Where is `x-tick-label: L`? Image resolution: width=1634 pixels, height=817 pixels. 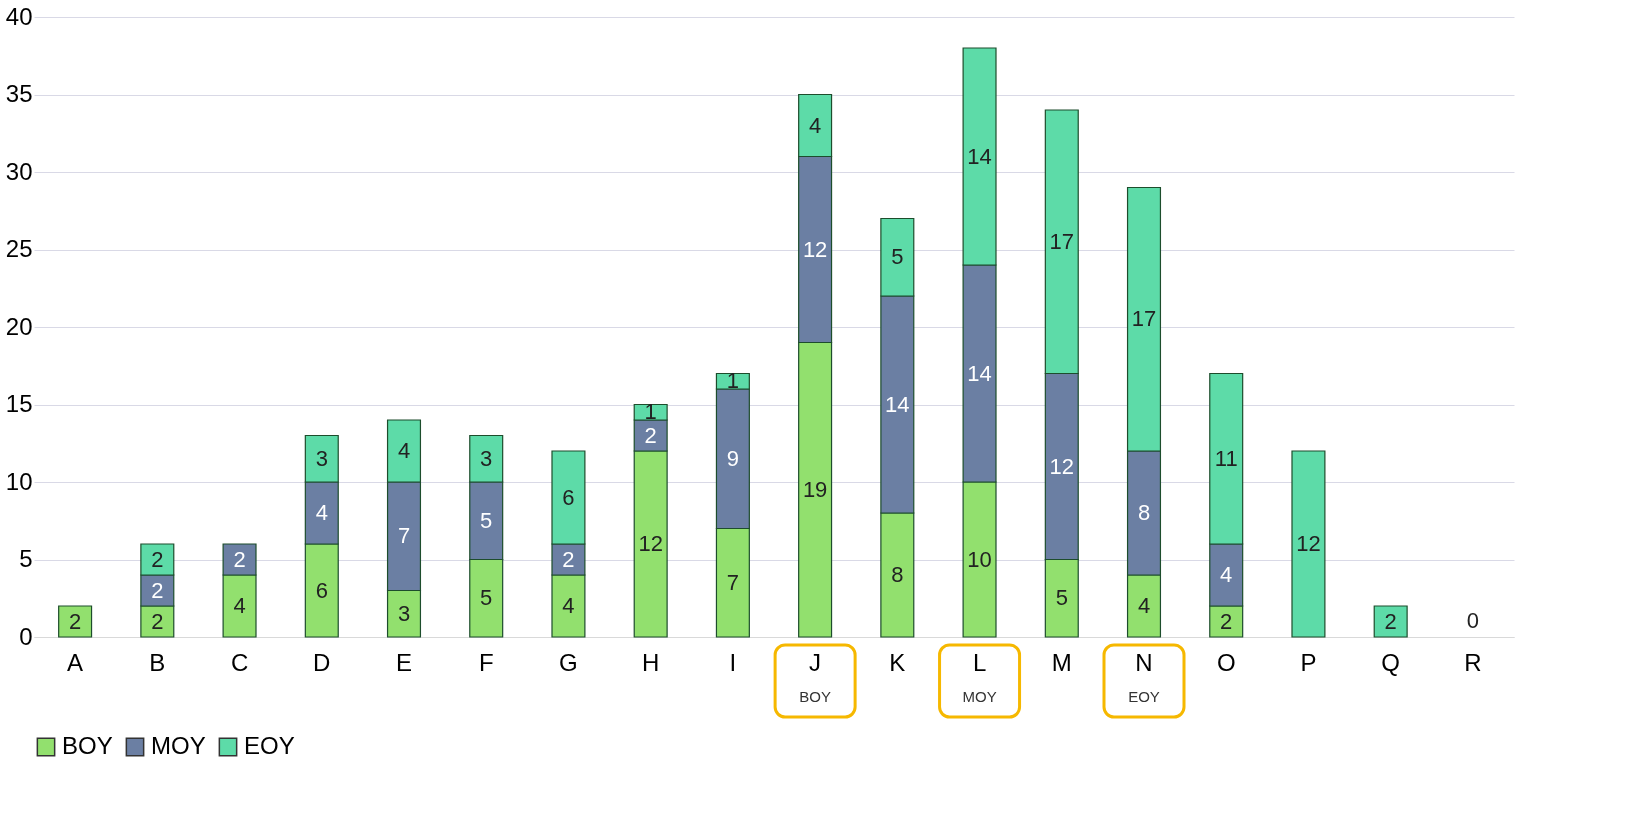 x-tick-label: L is located at coordinates (979, 662).